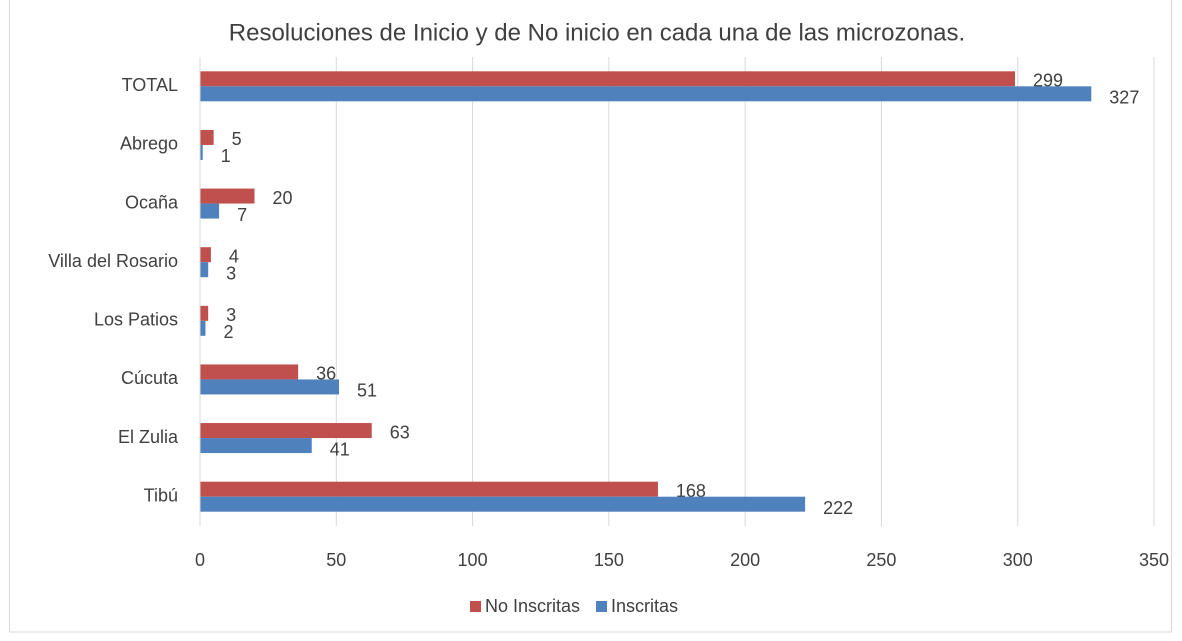 Image resolution: width=1182 pixels, height=641 pixels. What do you see at coordinates (745, 560) in the screenshot?
I see `x-tick-label: 200` at bounding box center [745, 560].